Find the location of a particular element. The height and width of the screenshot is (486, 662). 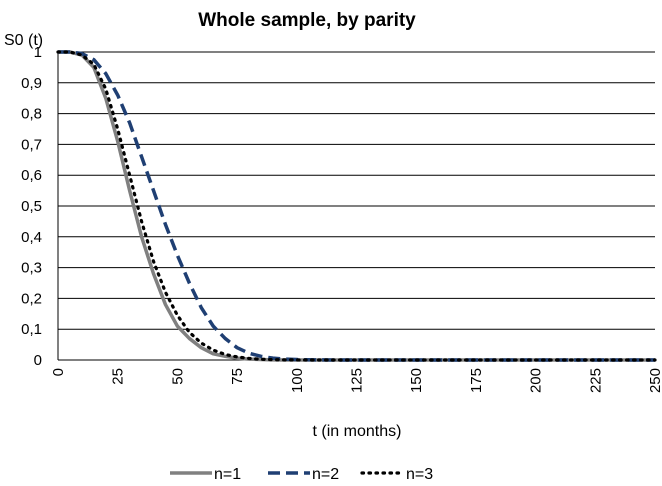

x-tick-label: 225 is located at coordinates (595, 380).